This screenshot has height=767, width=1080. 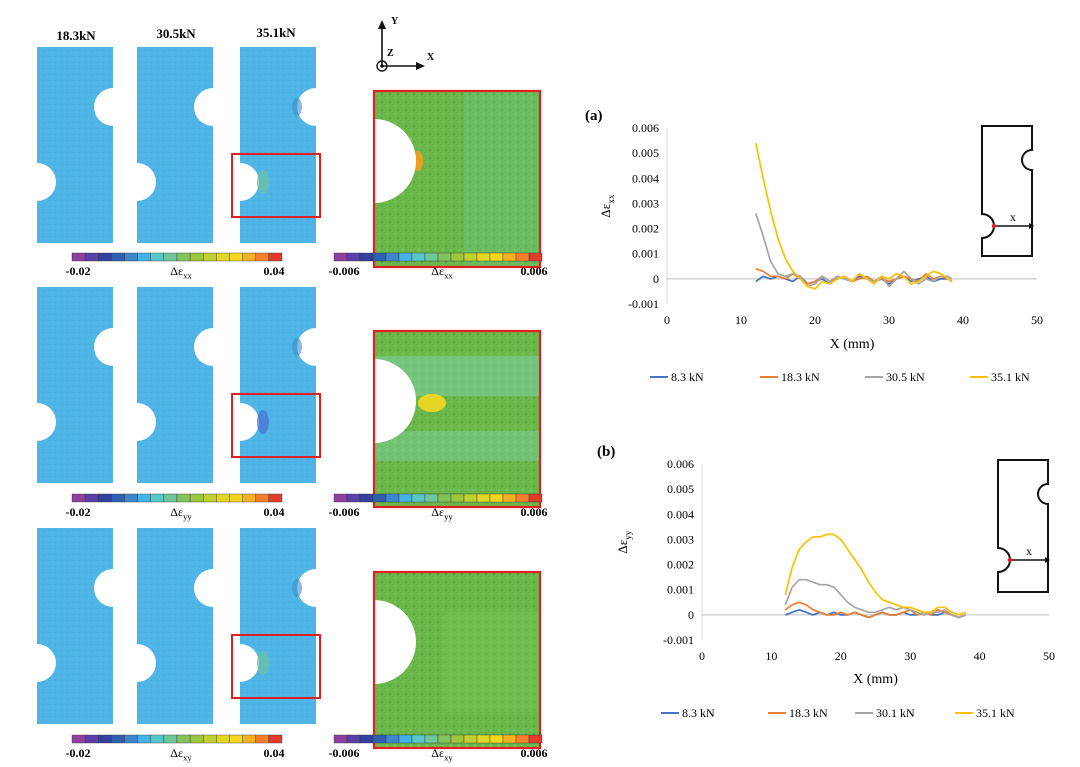 I want to click on y-tick-label: 0.003, so click(x=680, y=539).